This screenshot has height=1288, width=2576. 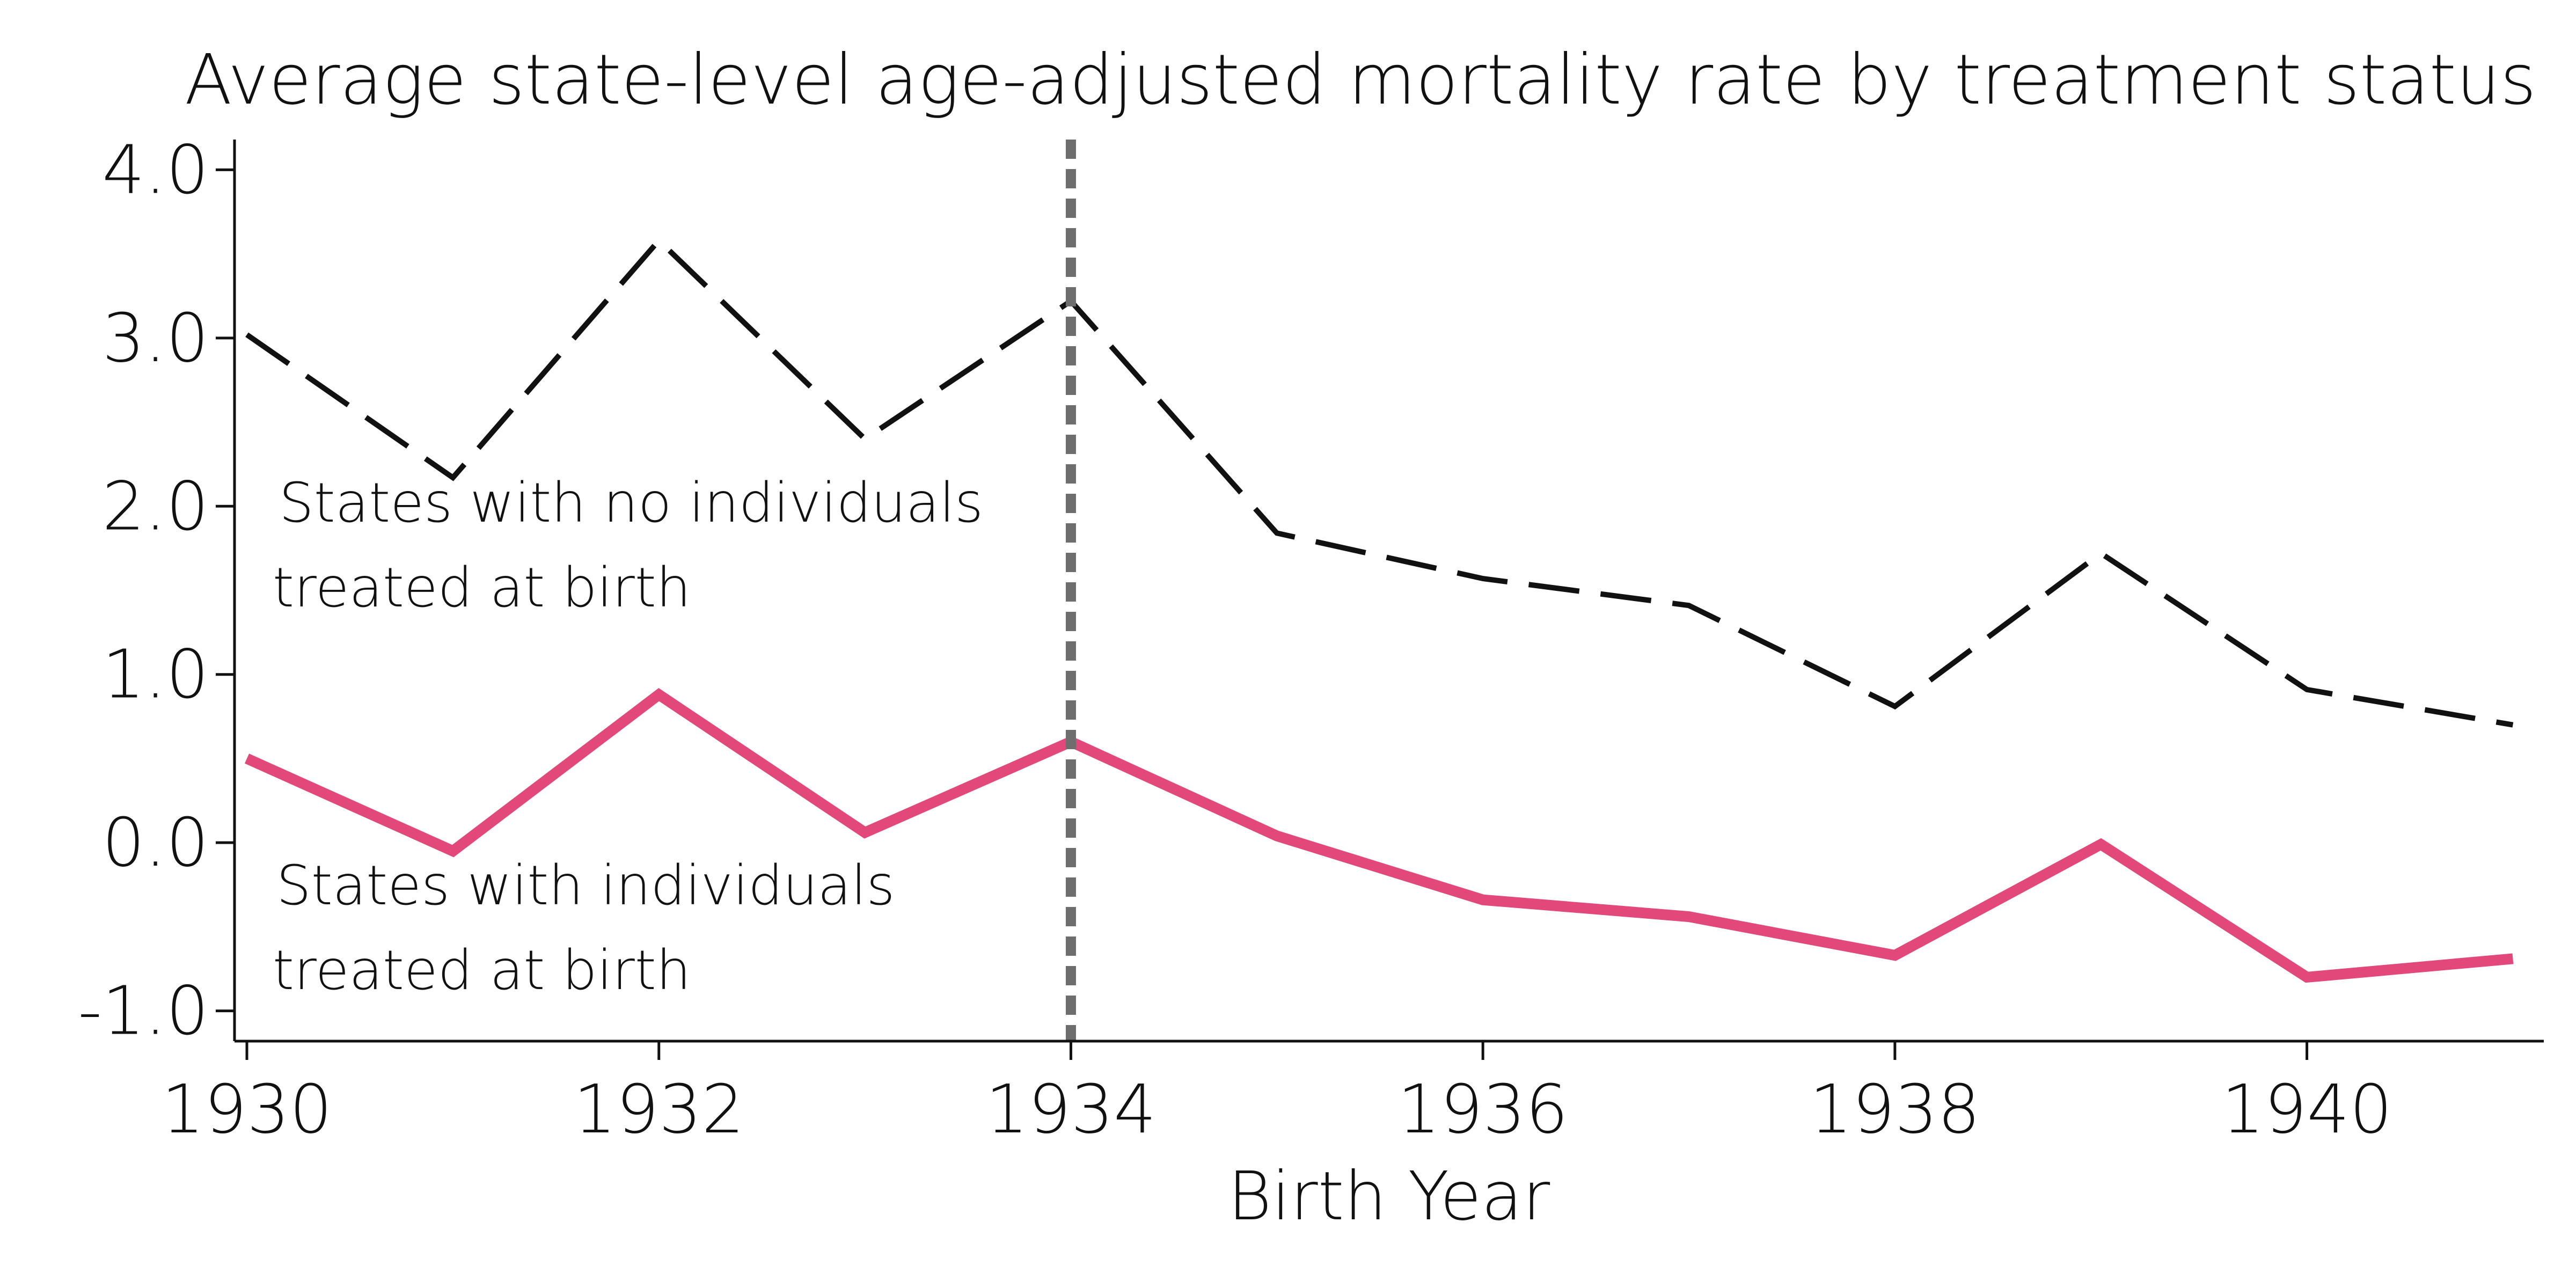 What do you see at coordinates (155, 675) in the screenshot?
I see `y-tick-label: 1.0` at bounding box center [155, 675].